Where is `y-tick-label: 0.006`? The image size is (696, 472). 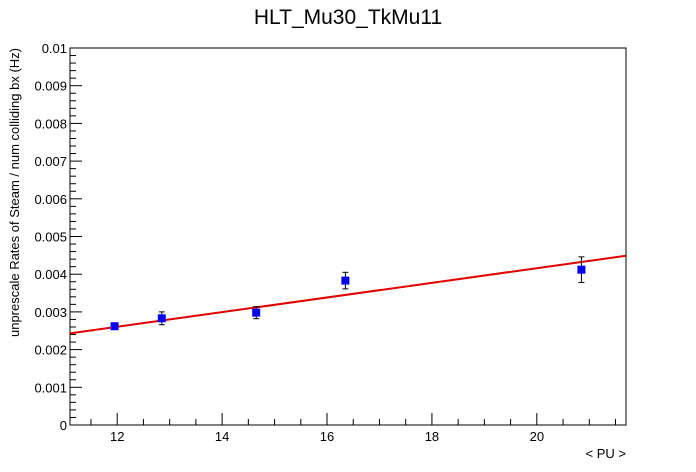
y-tick-label: 0.006 is located at coordinates (50, 199).